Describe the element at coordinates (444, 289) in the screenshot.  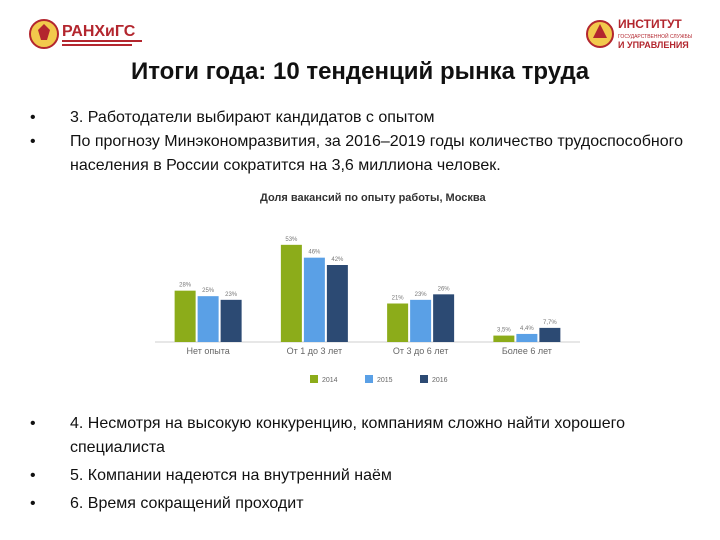
I see `data-label: 26%` at that location.